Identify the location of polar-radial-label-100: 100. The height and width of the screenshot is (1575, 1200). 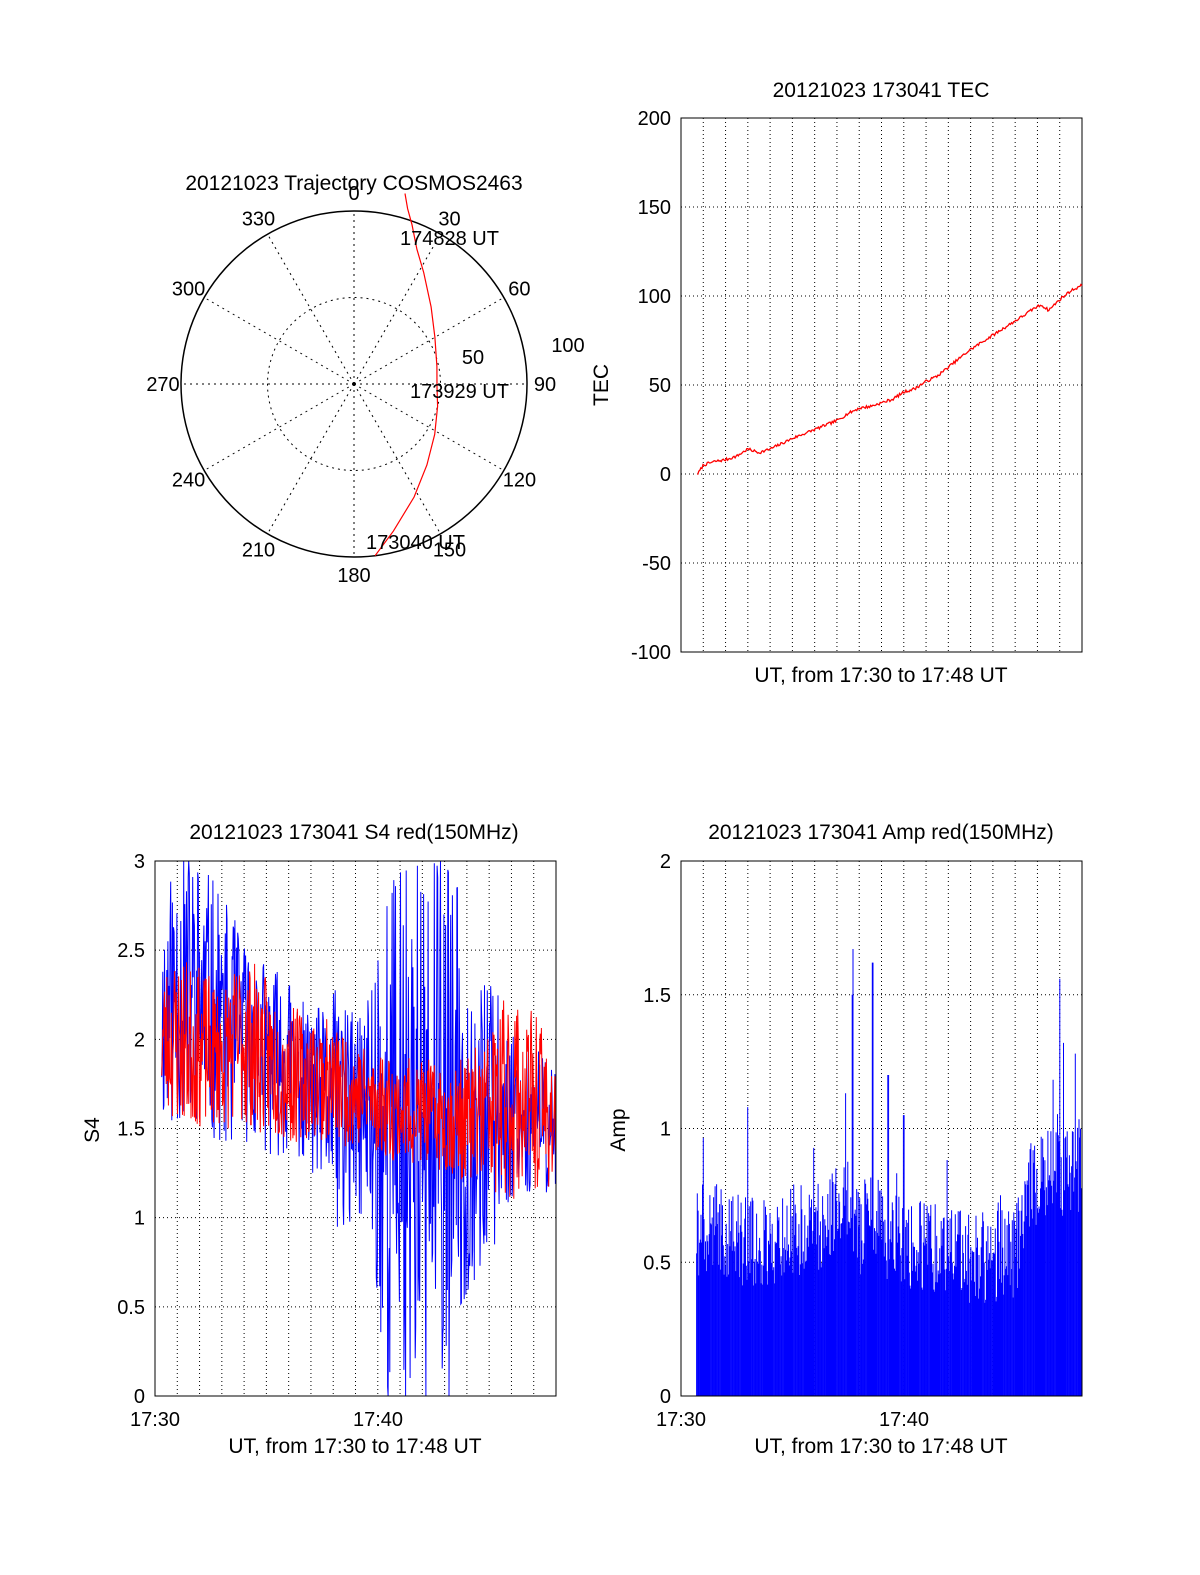
(567, 346).